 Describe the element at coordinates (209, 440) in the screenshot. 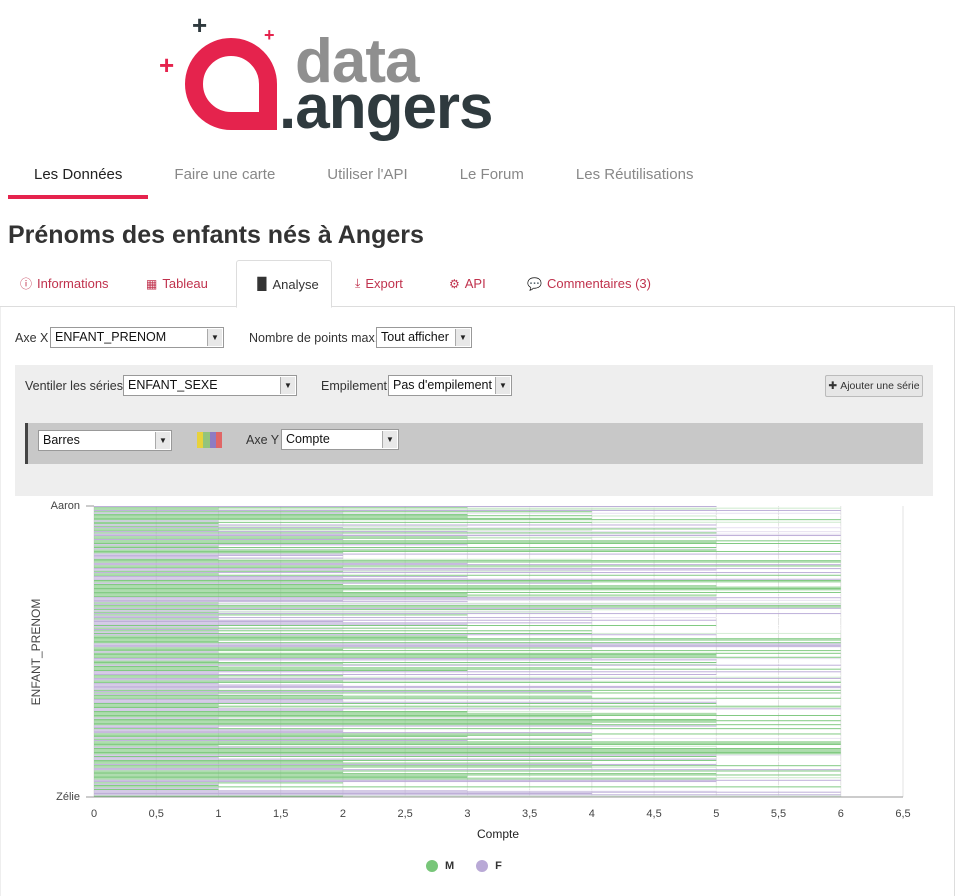

I see `color-palette-picker` at that location.